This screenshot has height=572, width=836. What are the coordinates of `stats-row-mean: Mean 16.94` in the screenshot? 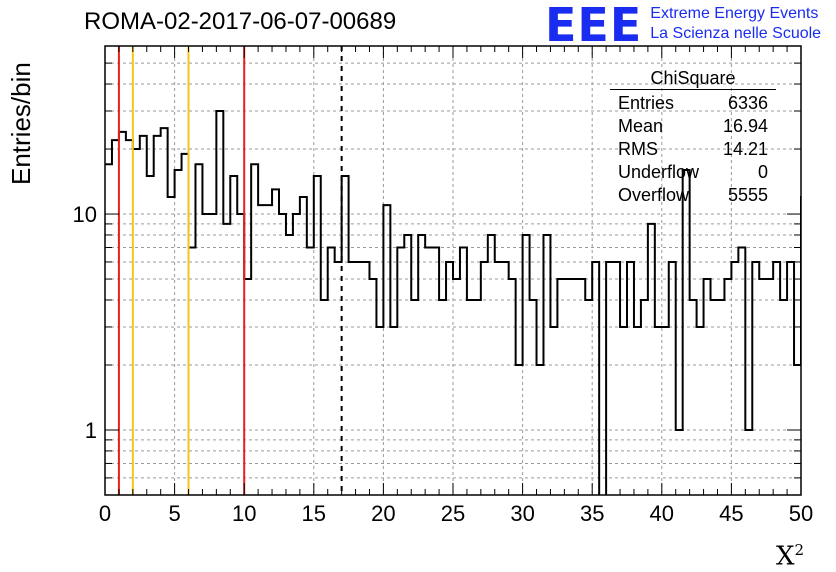 It's located at (693, 126).